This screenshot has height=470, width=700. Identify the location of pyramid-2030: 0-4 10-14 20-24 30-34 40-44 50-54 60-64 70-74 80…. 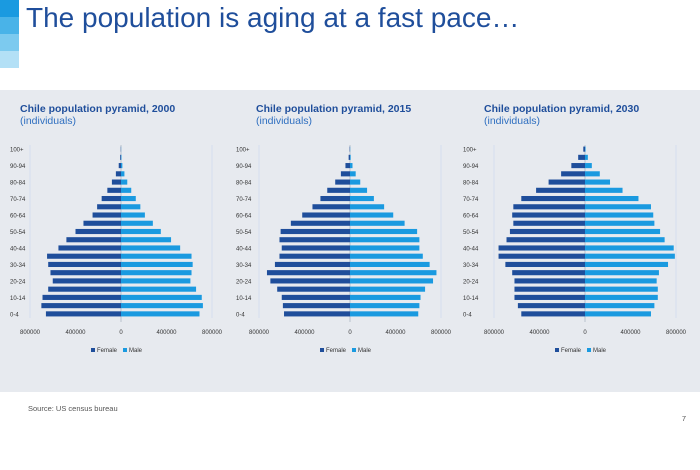
(575, 249).